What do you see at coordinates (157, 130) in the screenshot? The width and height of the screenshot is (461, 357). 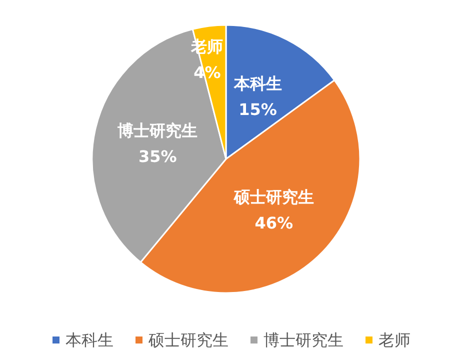 I see `slice-label: 博士研究生` at bounding box center [157, 130].